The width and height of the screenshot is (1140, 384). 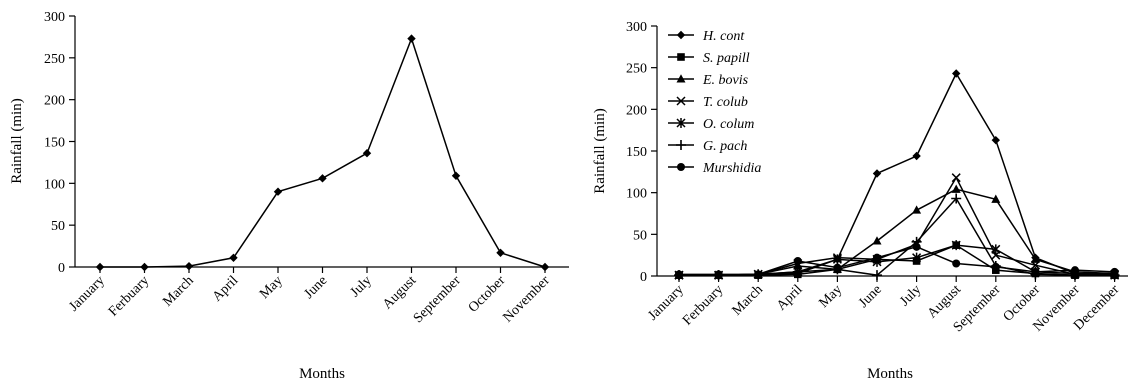 I want to click on chart-right-legend-item: O. colum, so click(x=711, y=124).